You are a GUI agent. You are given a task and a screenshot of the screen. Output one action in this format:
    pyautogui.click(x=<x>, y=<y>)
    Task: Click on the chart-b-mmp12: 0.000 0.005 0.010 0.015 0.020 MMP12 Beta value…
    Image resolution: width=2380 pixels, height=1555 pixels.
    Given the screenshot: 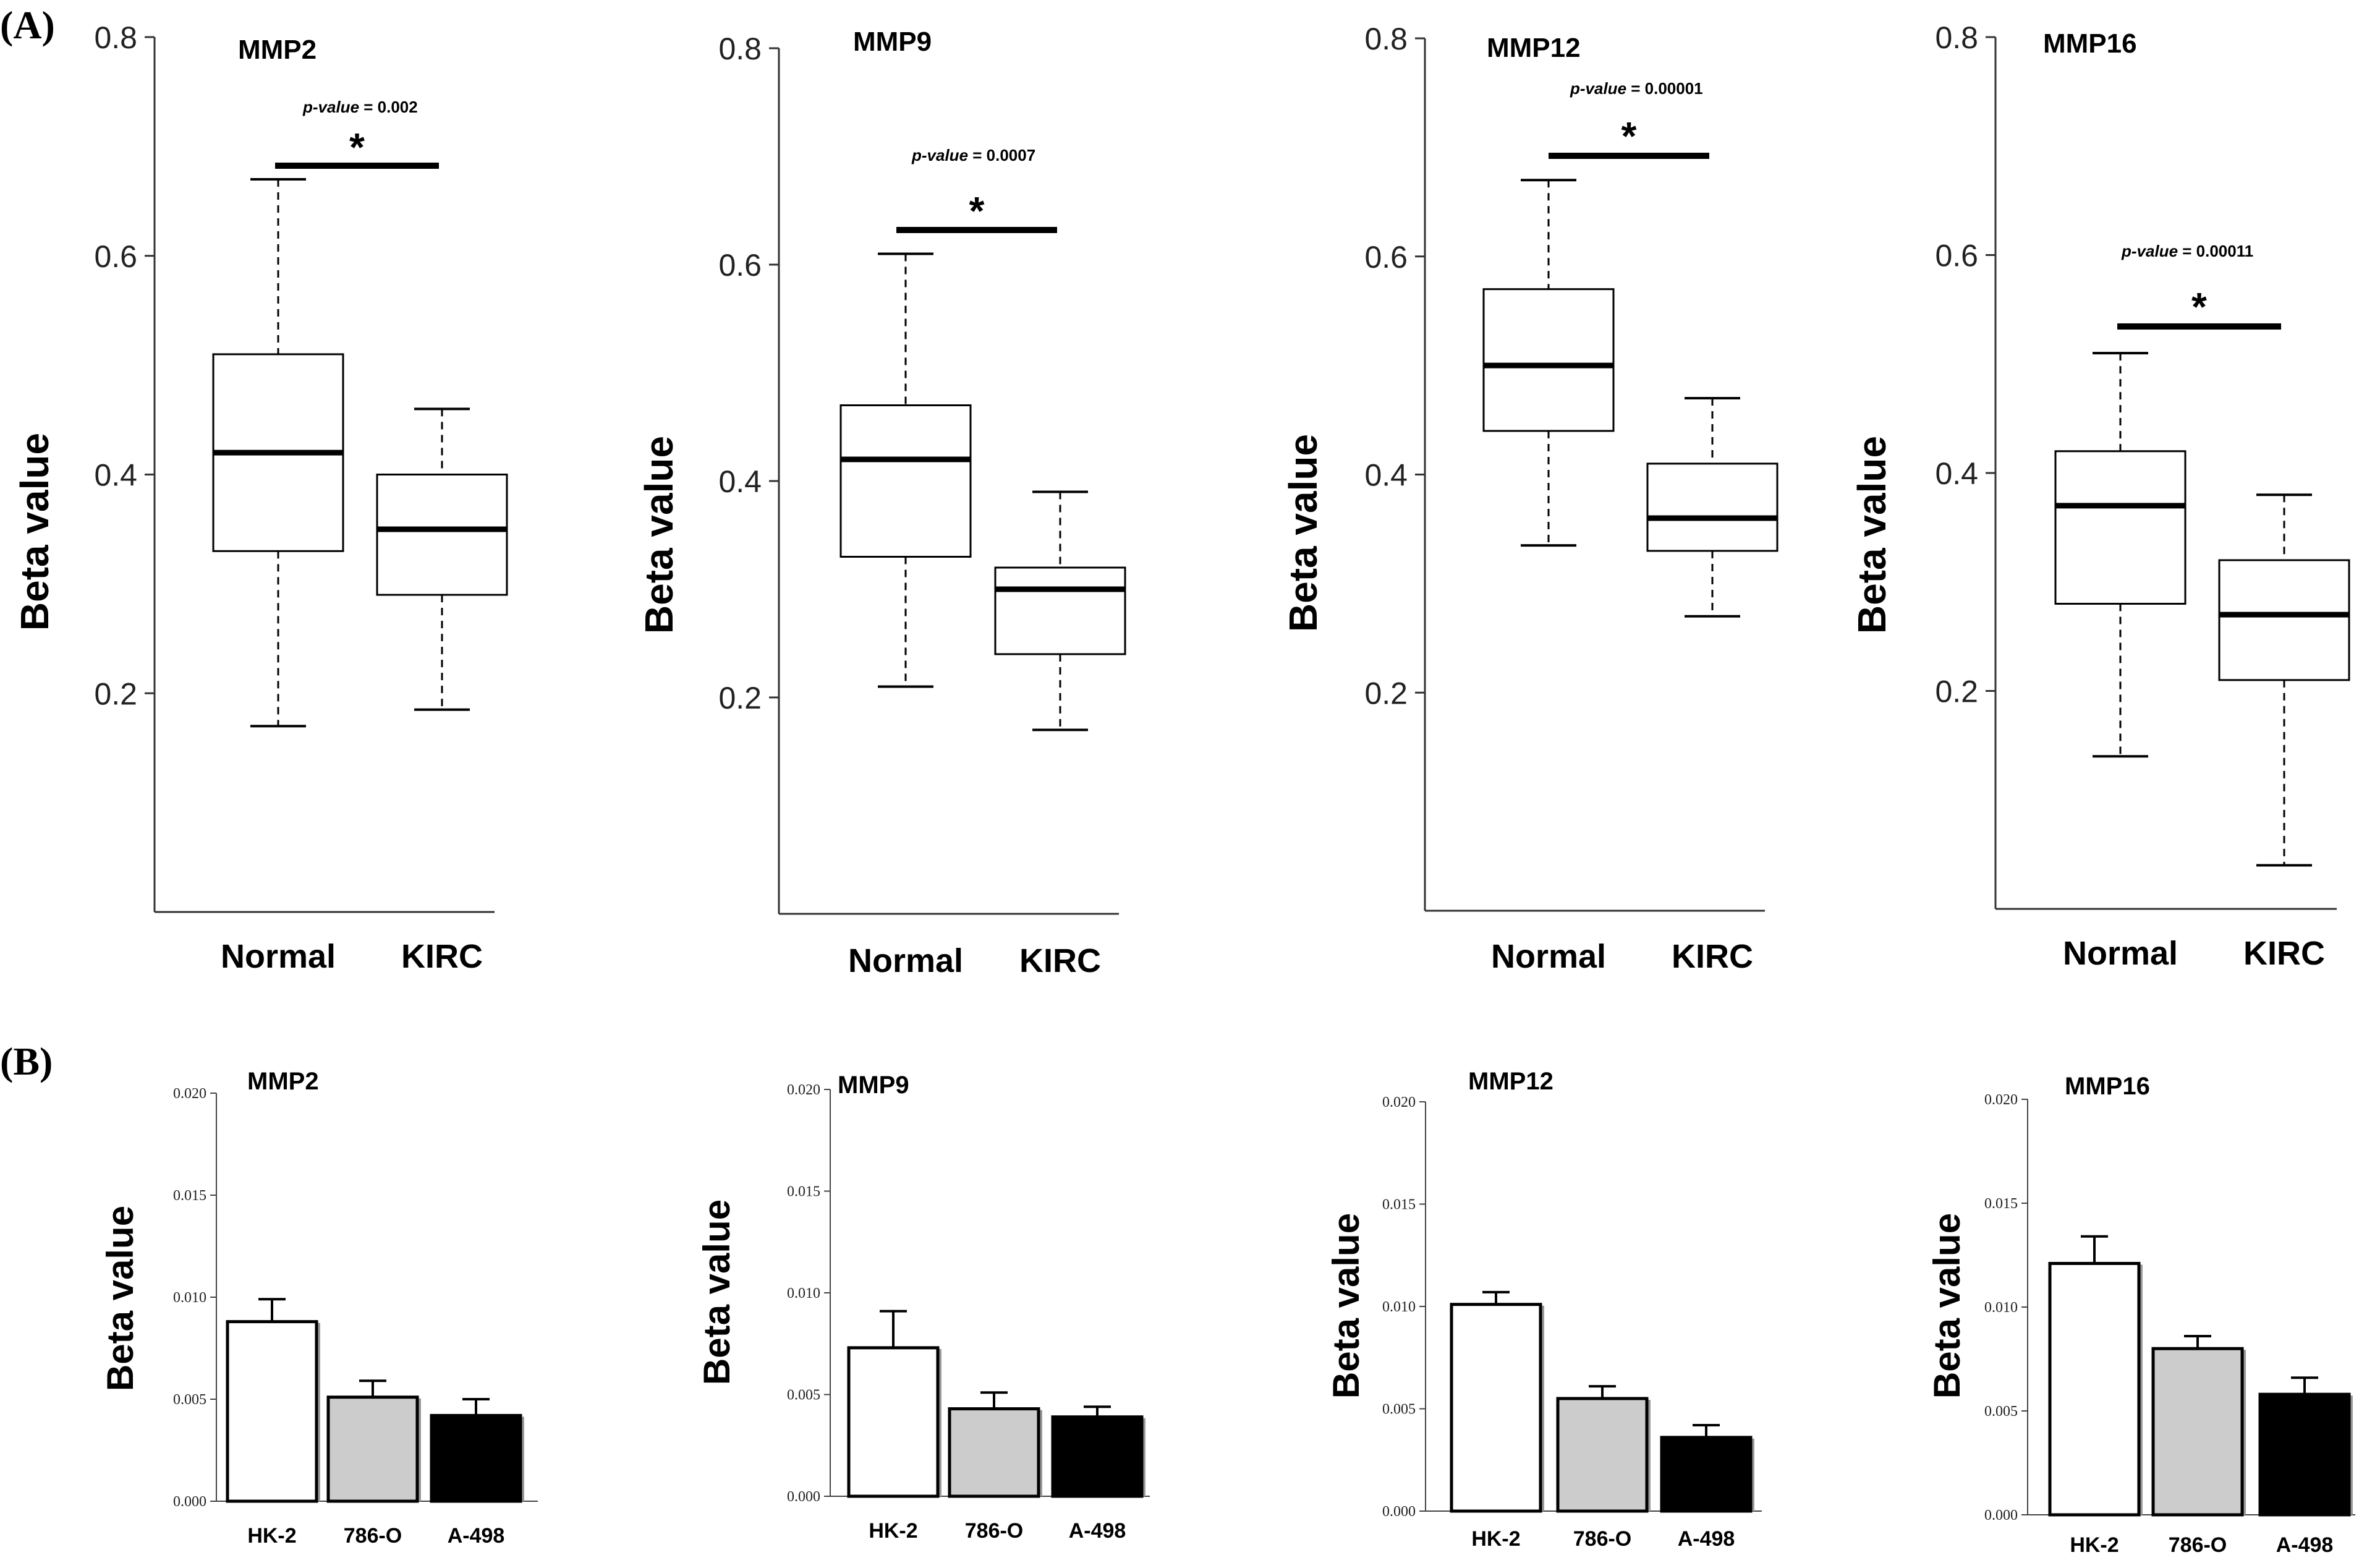 What is the action you would take?
    pyautogui.click(x=1543, y=1310)
    